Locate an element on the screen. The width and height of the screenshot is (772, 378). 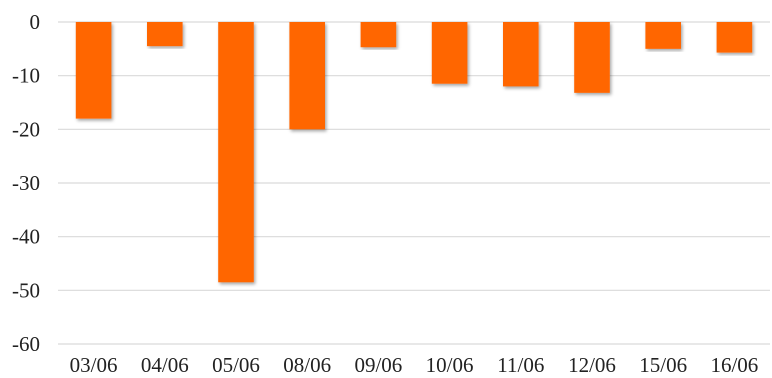
y-tick-label: 0 is located at coordinates (35, 22).